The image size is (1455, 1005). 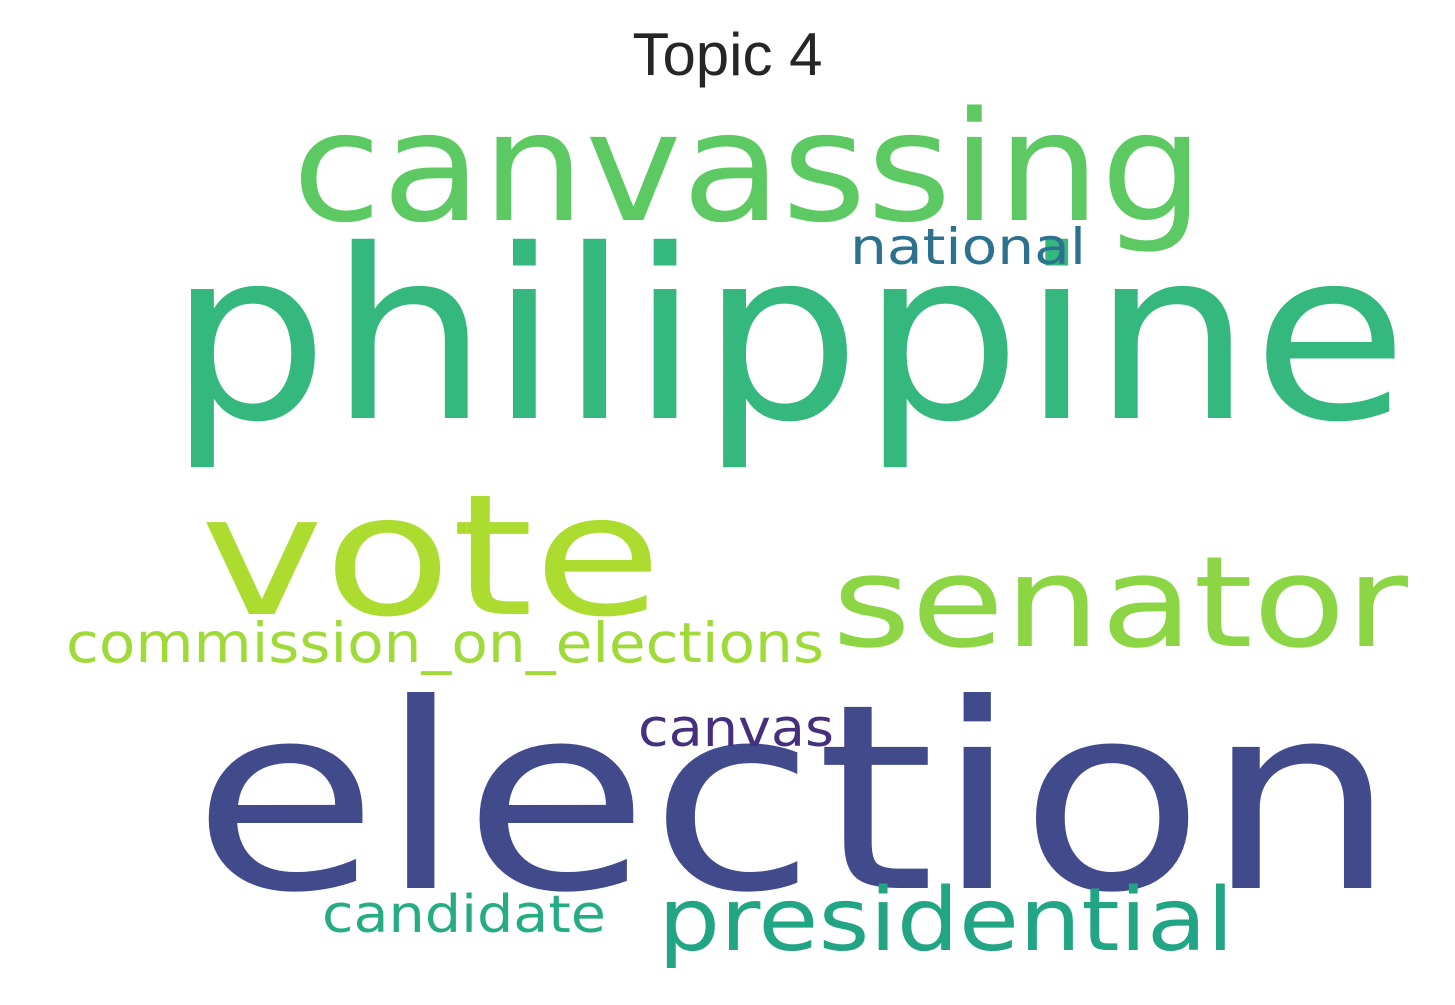 What do you see at coordinates (431, 556) in the screenshot?
I see `word-vote: vote` at bounding box center [431, 556].